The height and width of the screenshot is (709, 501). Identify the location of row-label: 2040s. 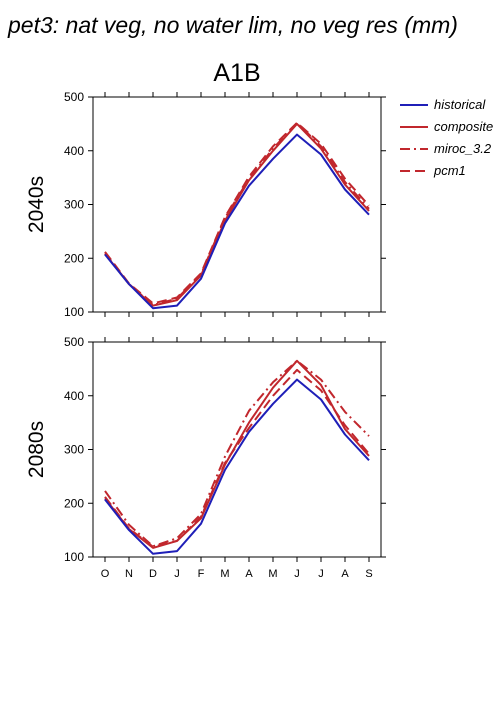
(36, 204).